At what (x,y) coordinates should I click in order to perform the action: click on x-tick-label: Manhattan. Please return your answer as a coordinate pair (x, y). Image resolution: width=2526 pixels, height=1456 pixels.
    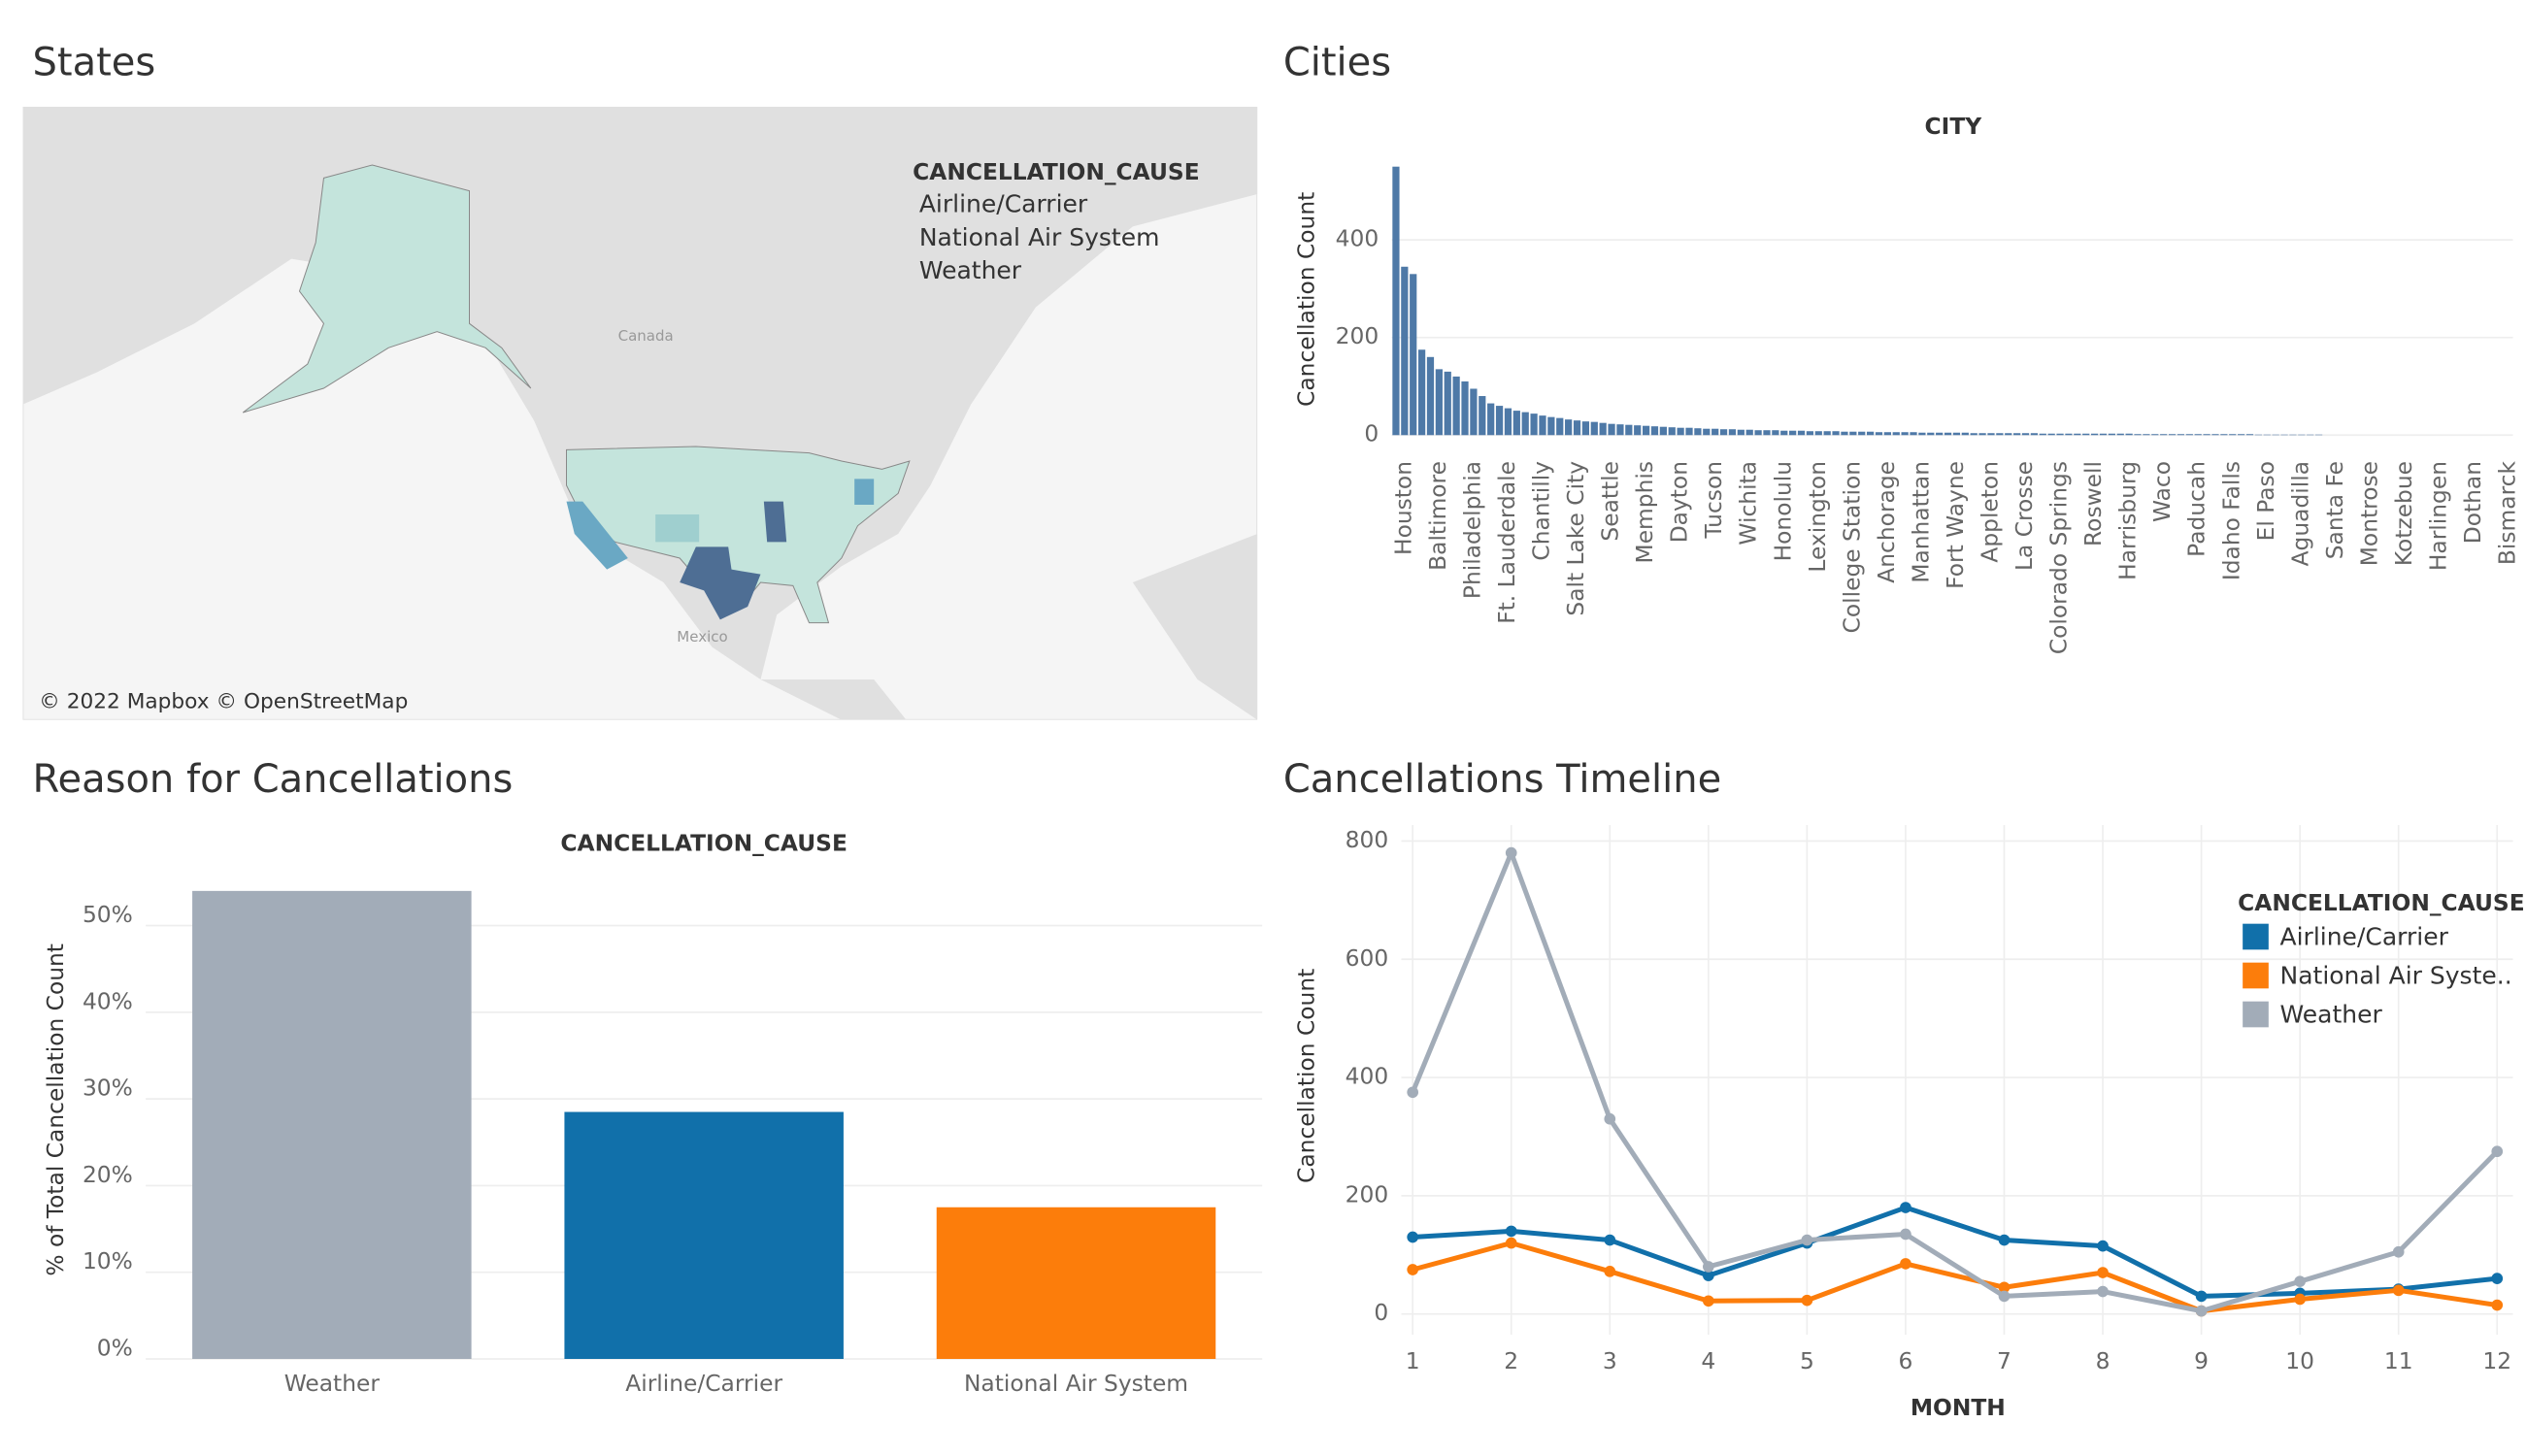
    Looking at the image, I should click on (1920, 522).